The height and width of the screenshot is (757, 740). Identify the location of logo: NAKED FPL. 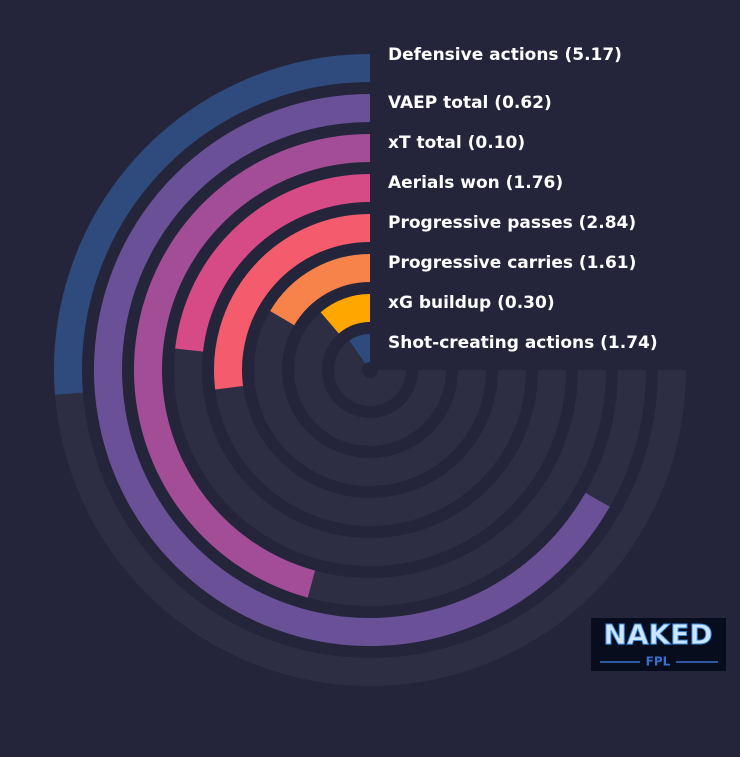
(658, 644).